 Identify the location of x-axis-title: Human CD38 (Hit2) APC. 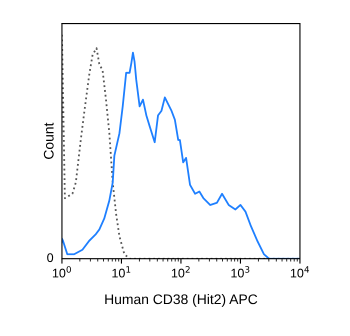
(181, 300).